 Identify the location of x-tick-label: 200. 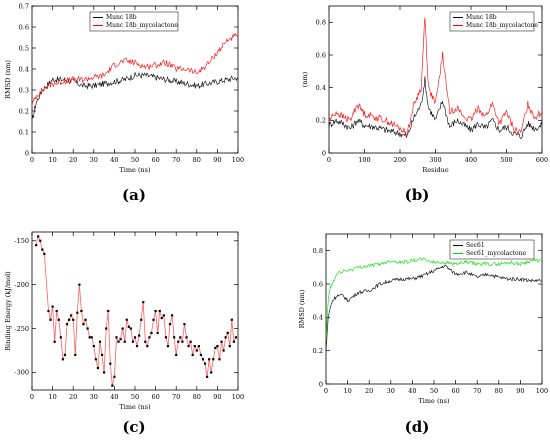
(400, 160).